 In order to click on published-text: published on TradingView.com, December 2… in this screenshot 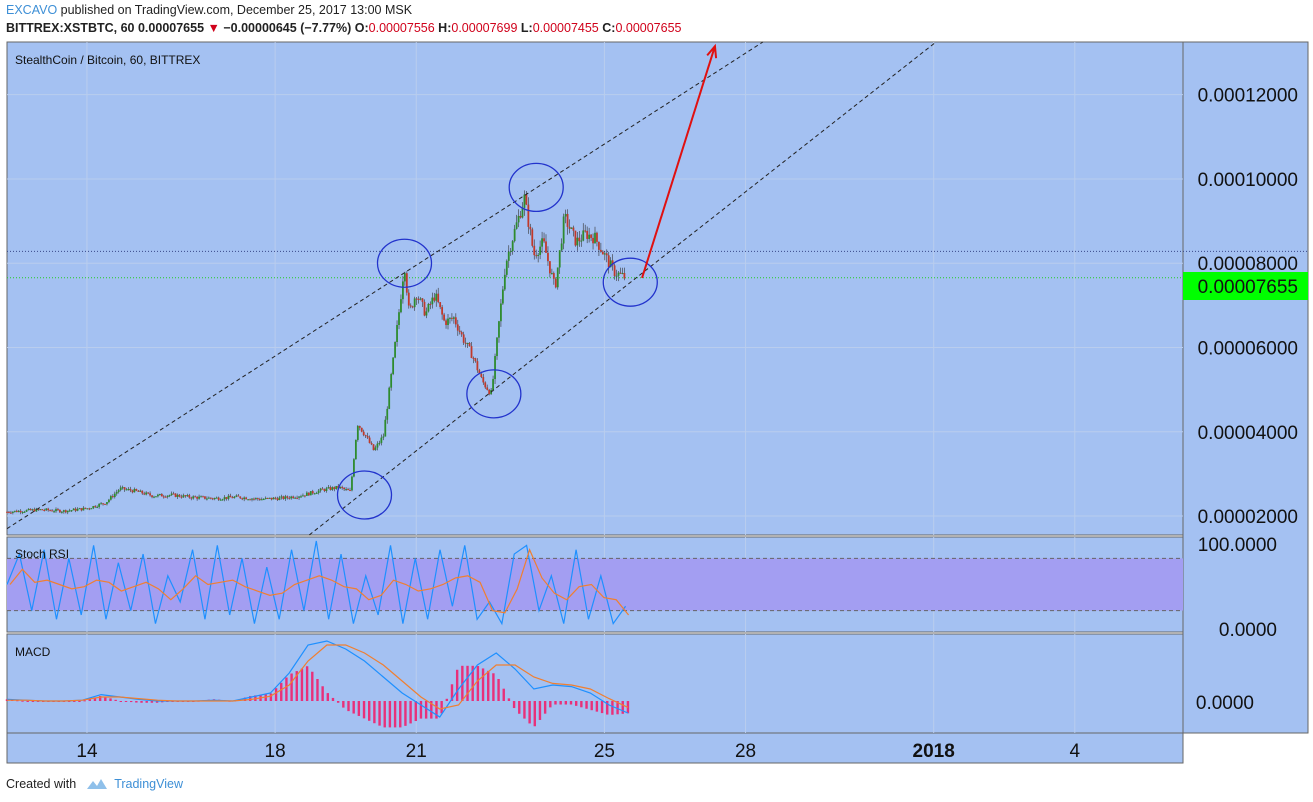, I will do `click(236, 10)`.